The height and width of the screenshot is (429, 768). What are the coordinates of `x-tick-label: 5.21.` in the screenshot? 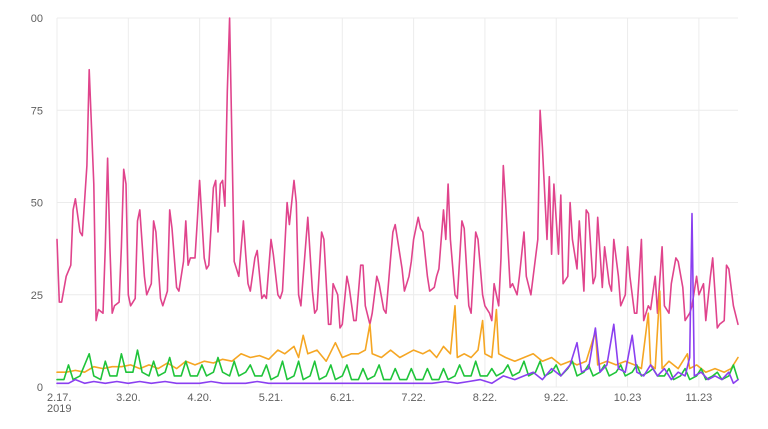 It's located at (271, 398).